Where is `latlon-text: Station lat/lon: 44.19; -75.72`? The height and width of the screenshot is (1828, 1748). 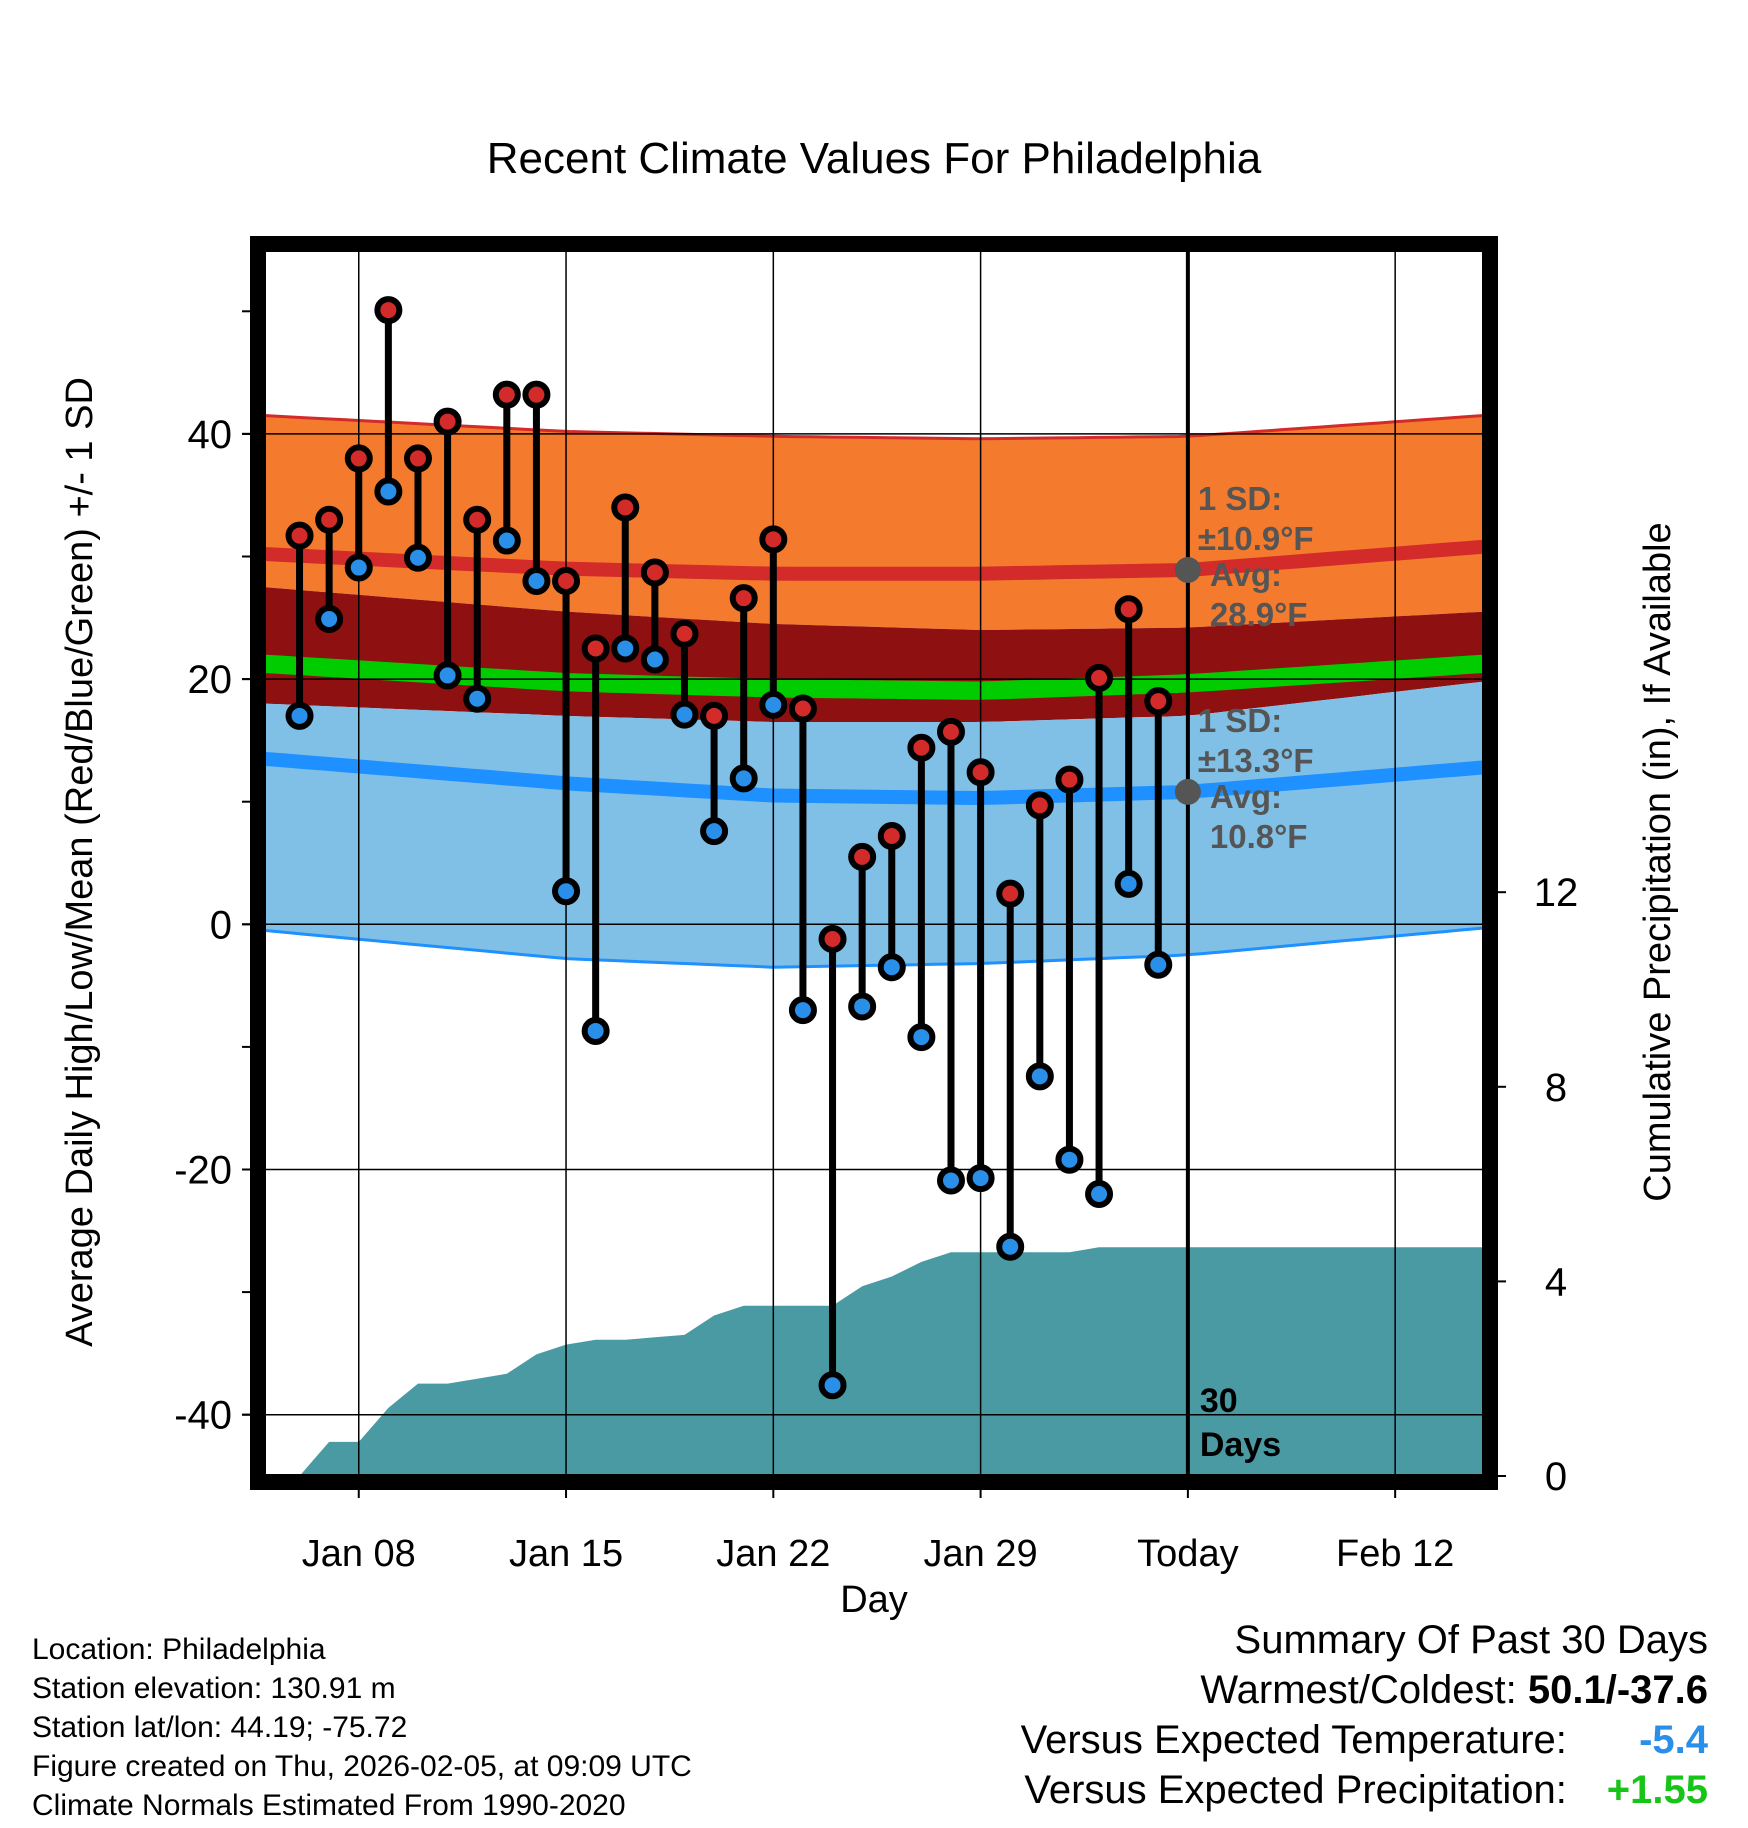
latlon-text: Station lat/lon: 44.19; -75.72 is located at coordinates (220, 1727).